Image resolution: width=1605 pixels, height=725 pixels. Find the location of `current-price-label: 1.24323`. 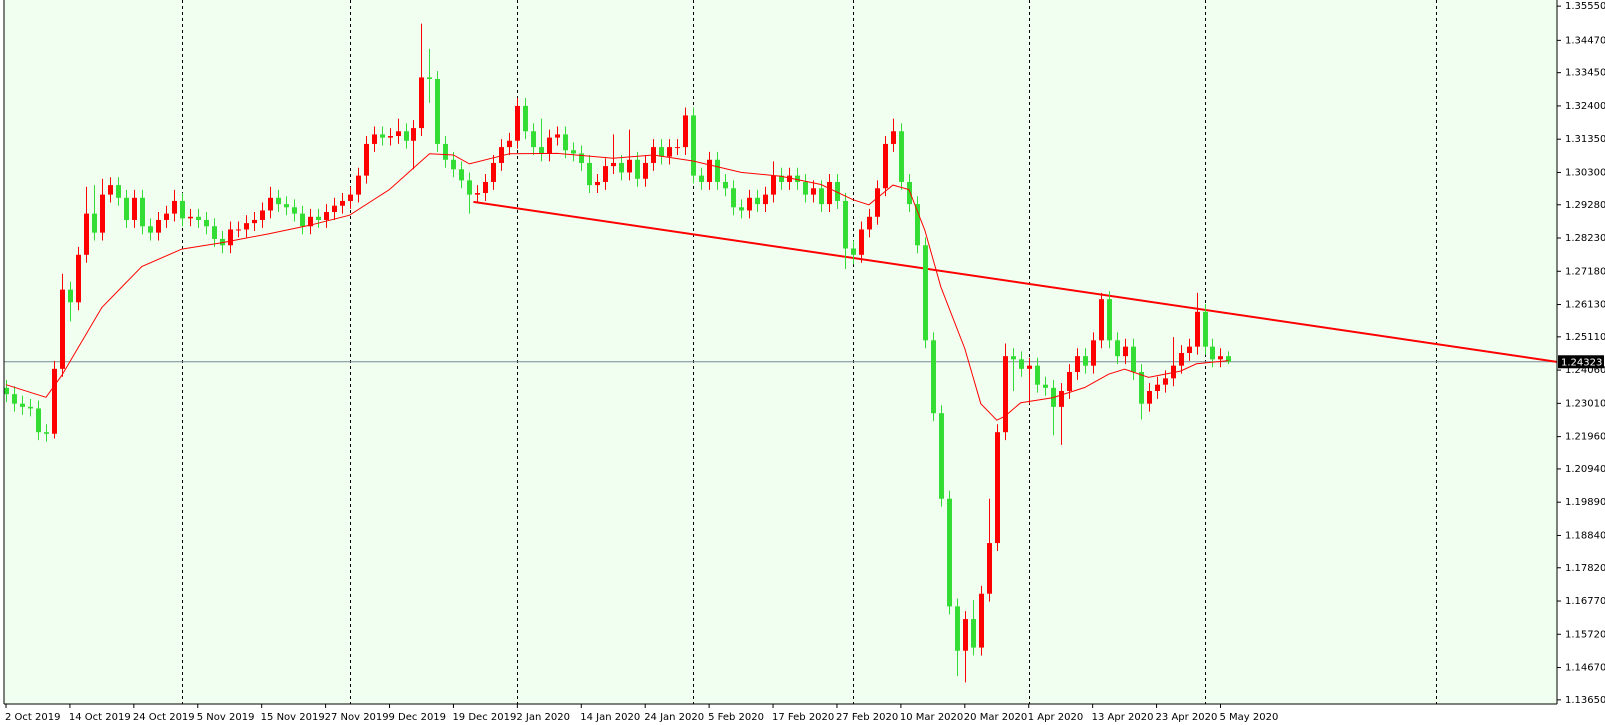

current-price-label: 1.24323 is located at coordinates (1581, 362).